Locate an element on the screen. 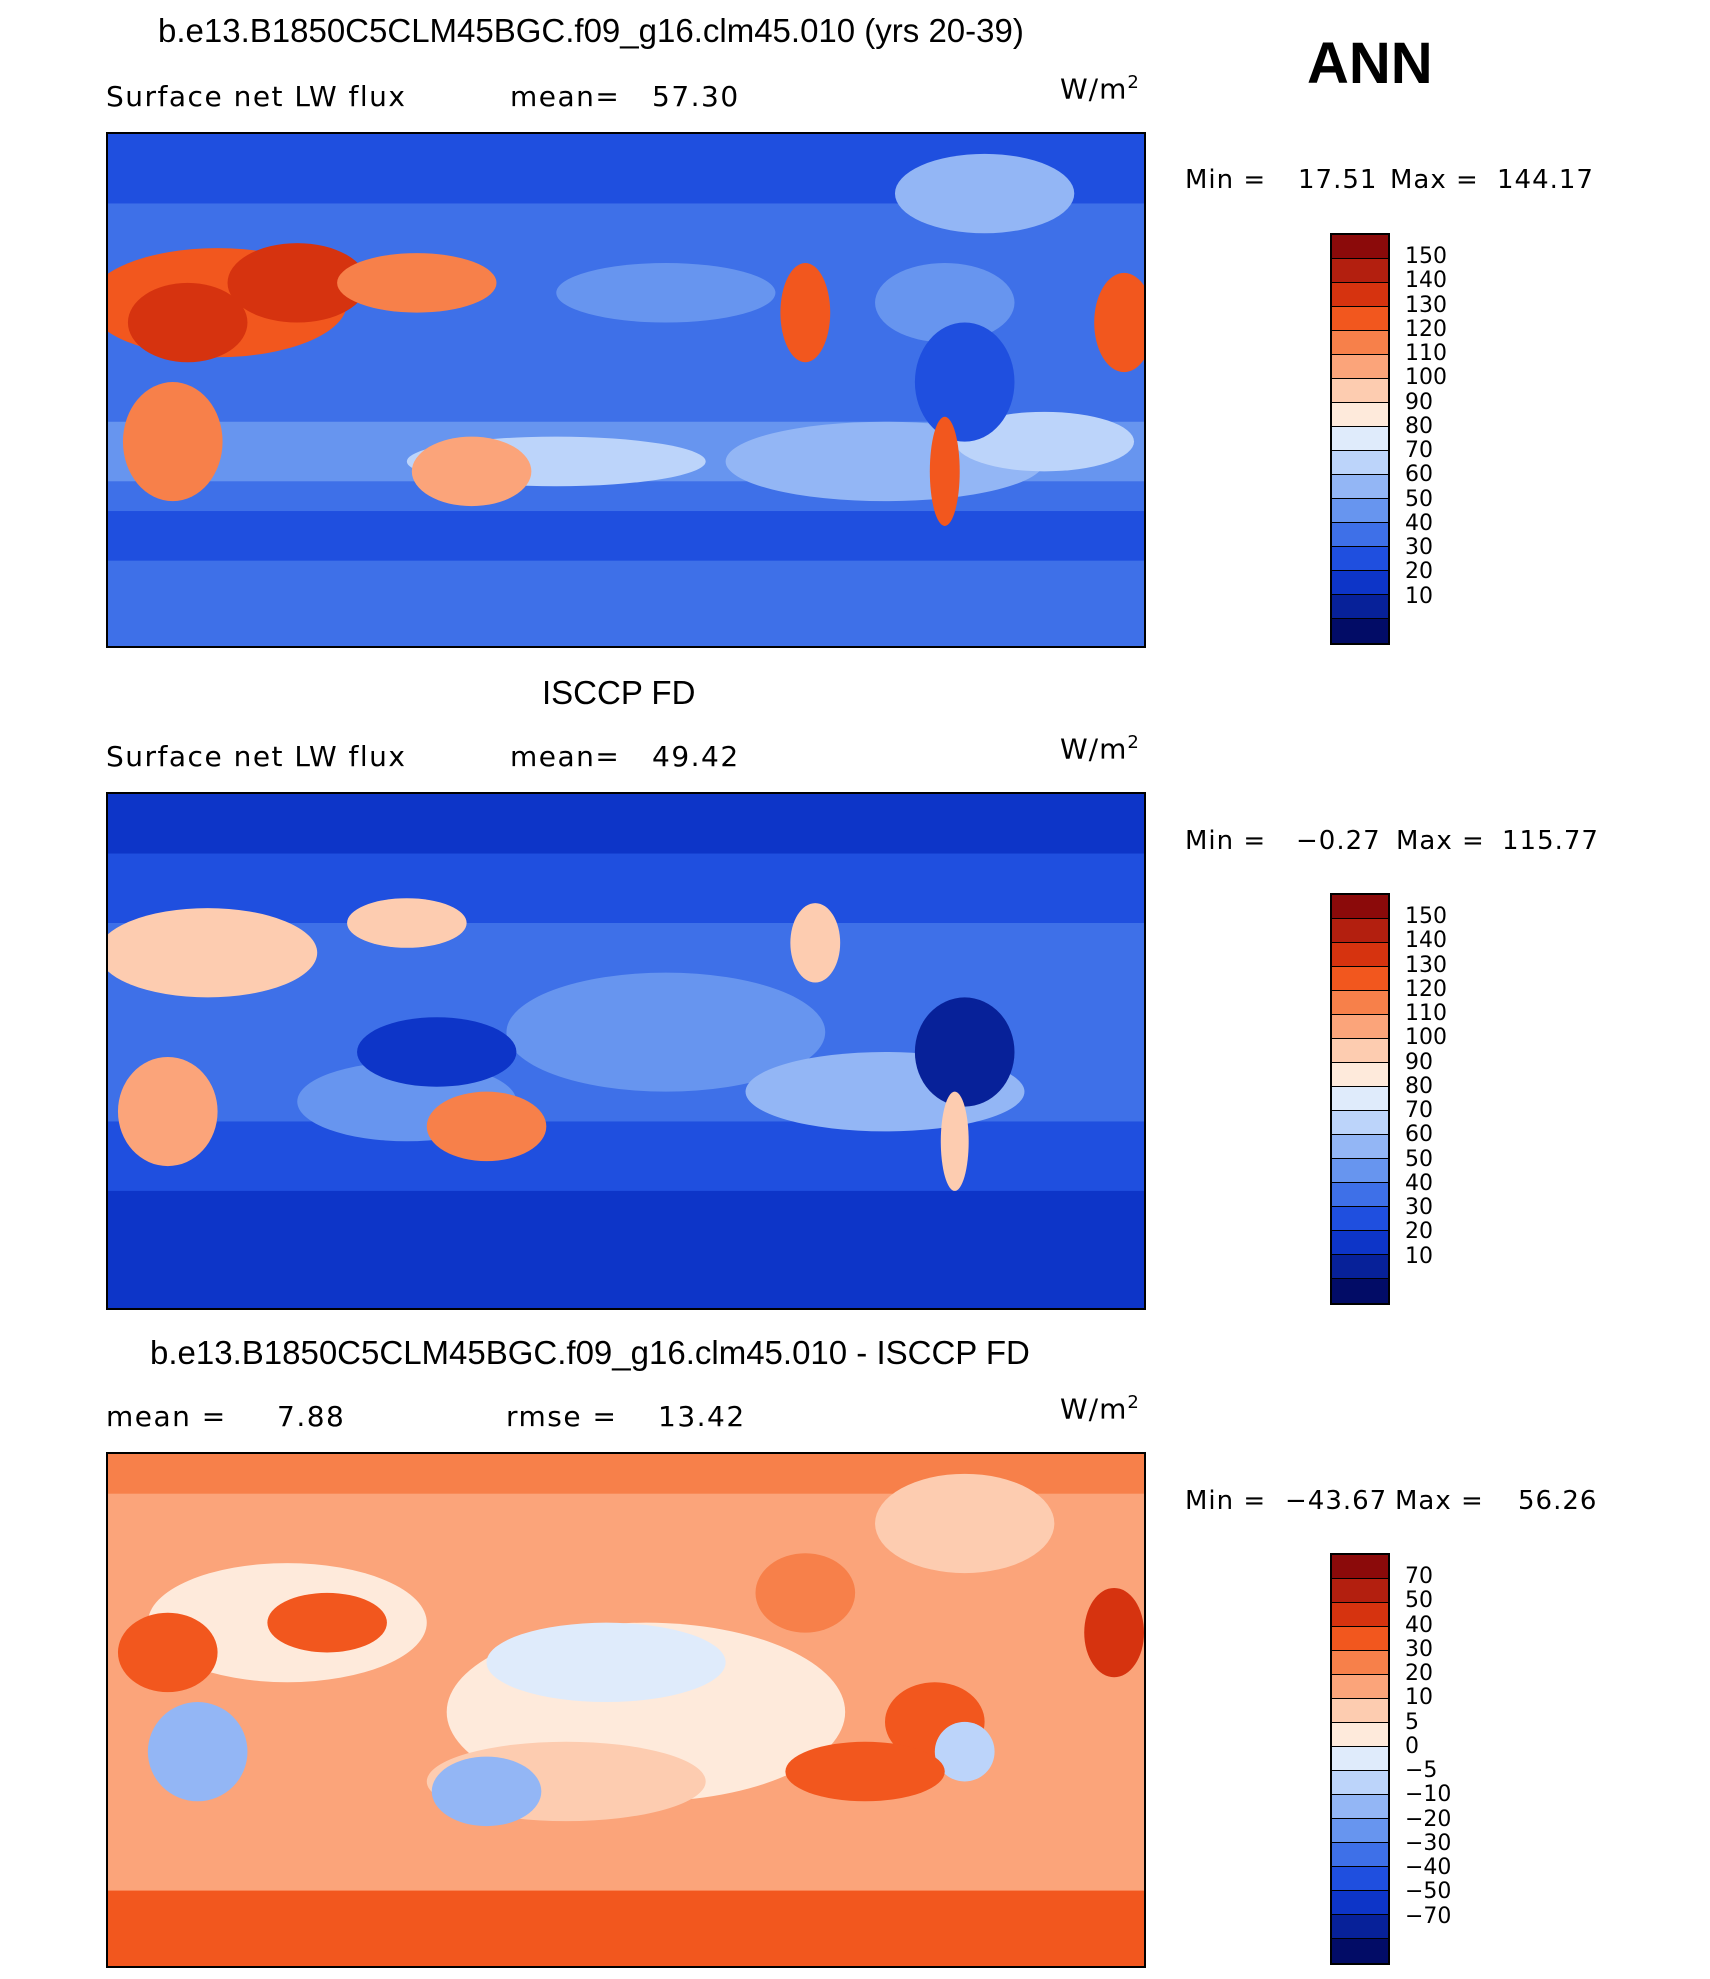  colorbar-tick-label: −5 is located at coordinates (1421, 1771).